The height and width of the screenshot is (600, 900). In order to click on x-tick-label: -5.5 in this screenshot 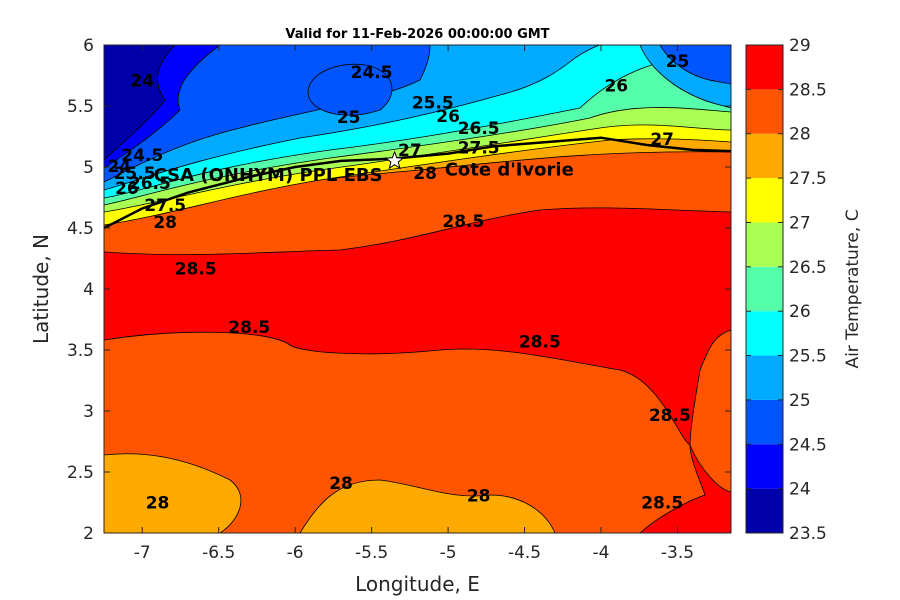, I will do `click(371, 553)`.